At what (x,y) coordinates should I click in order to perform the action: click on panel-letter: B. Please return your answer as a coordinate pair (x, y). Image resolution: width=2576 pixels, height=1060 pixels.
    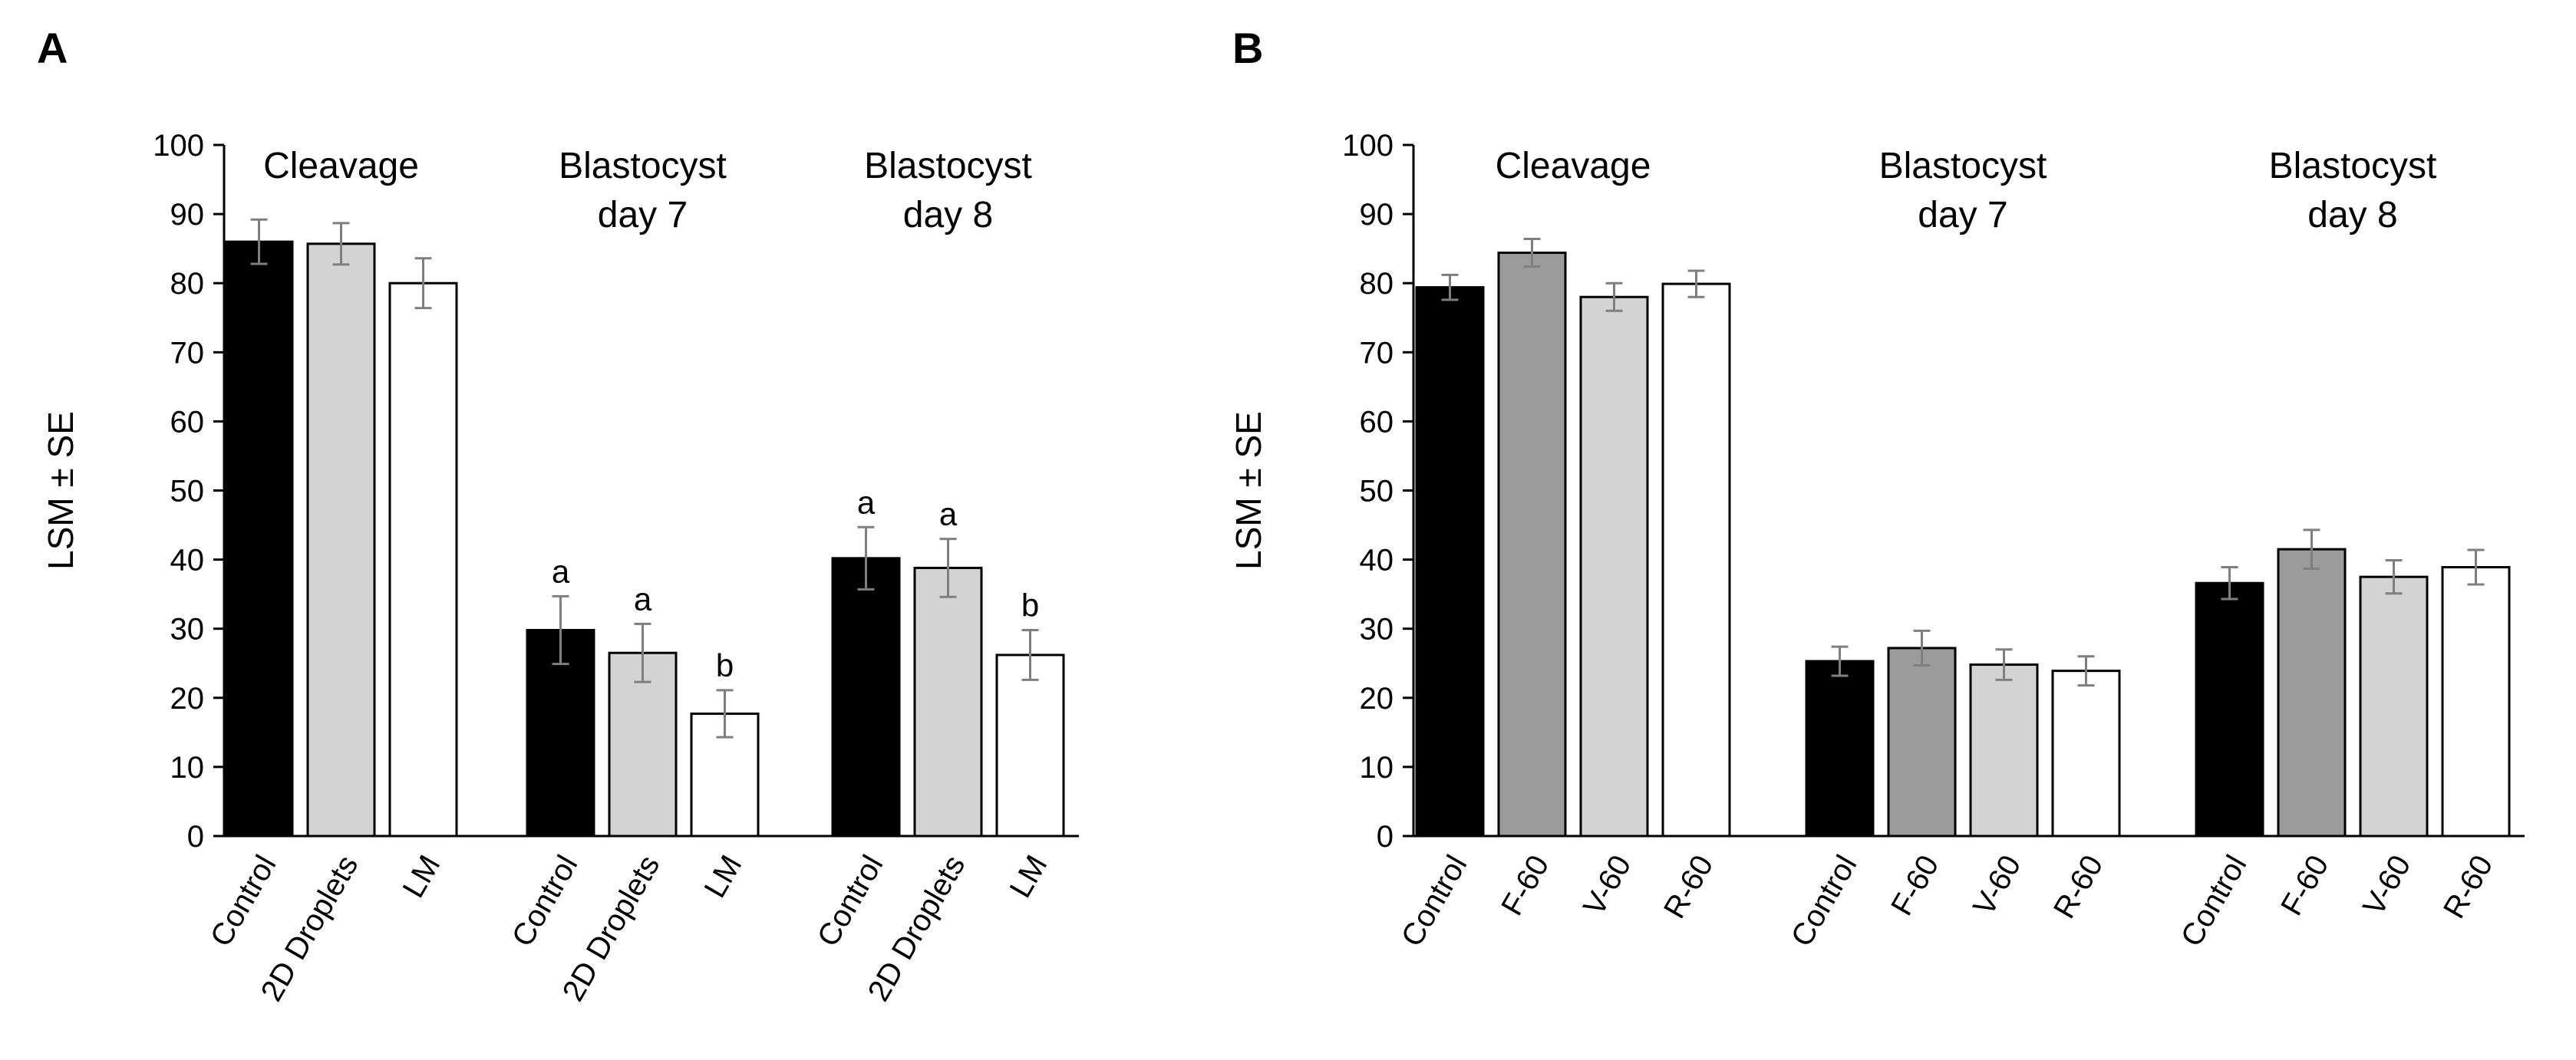
    Looking at the image, I should click on (1247, 48).